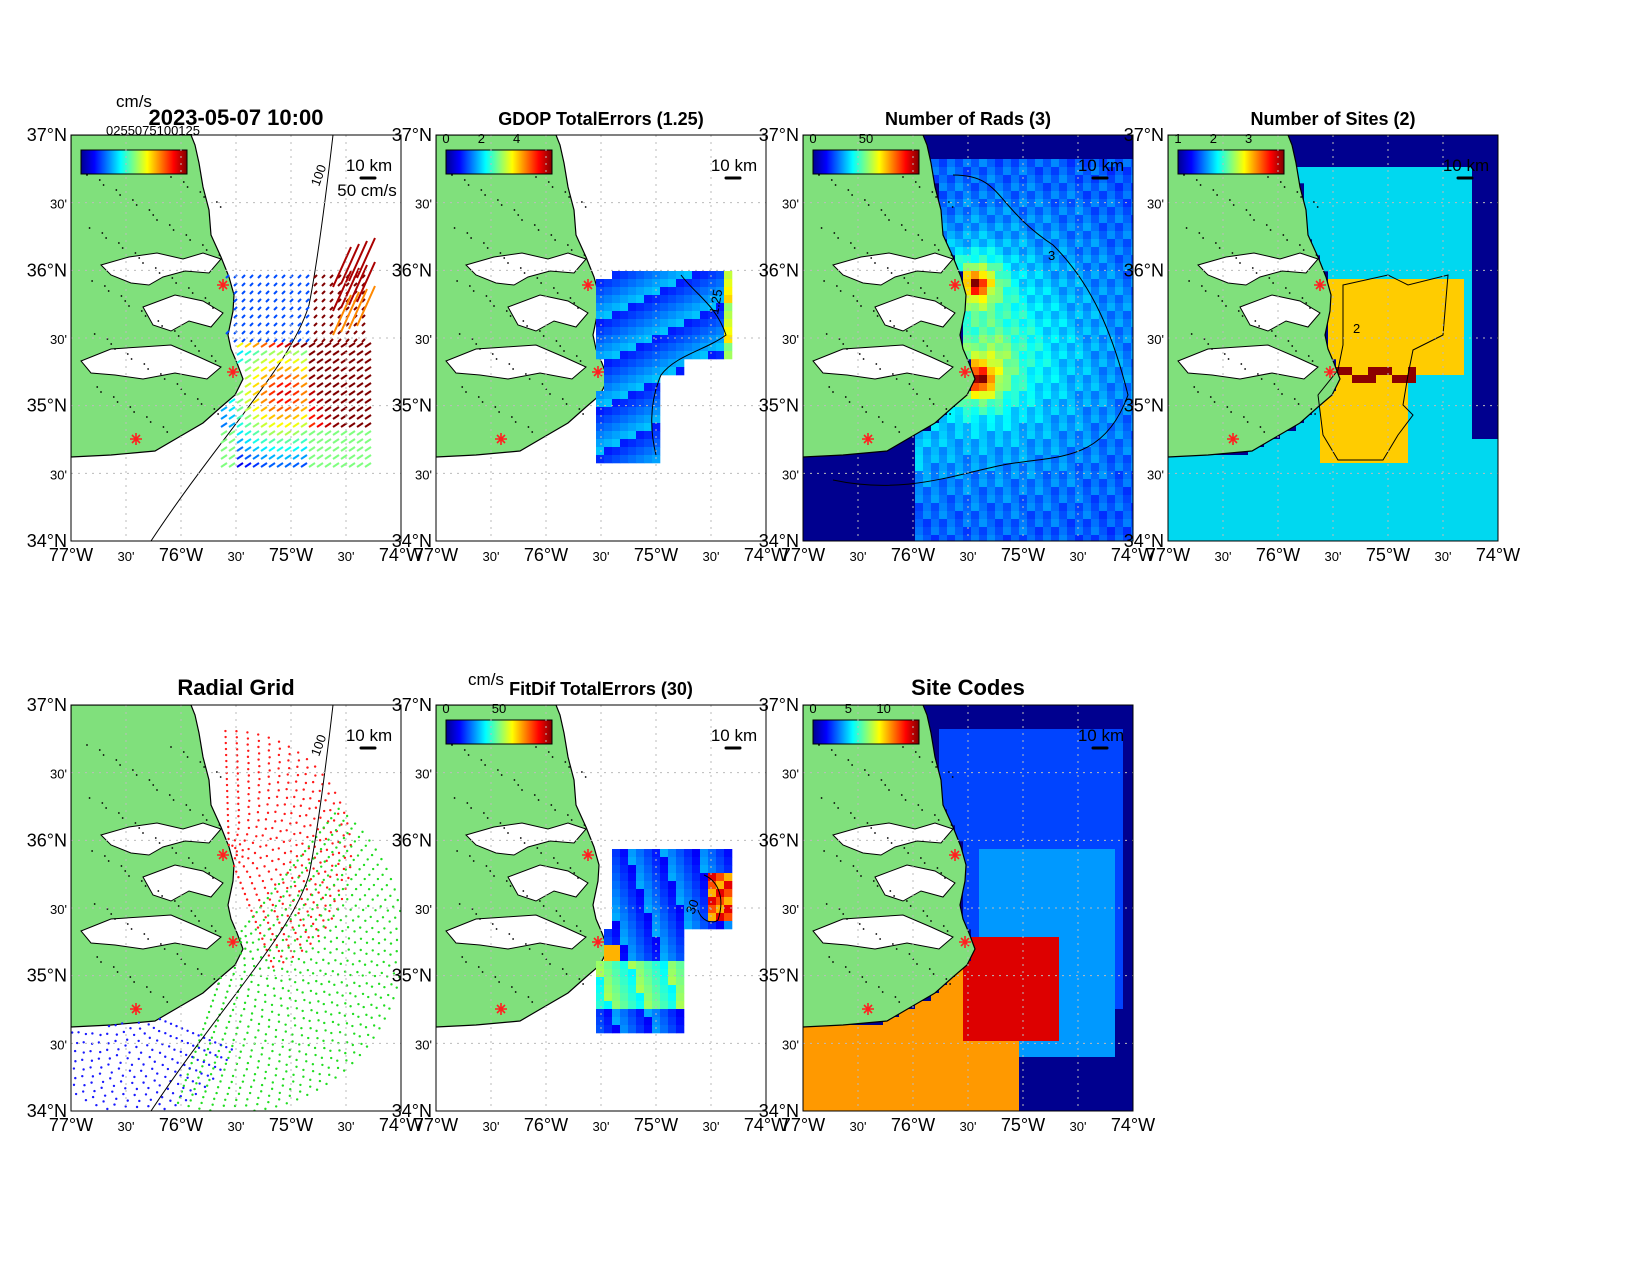  I want to click on scale-bar-label: 10 km, so click(1101, 735).